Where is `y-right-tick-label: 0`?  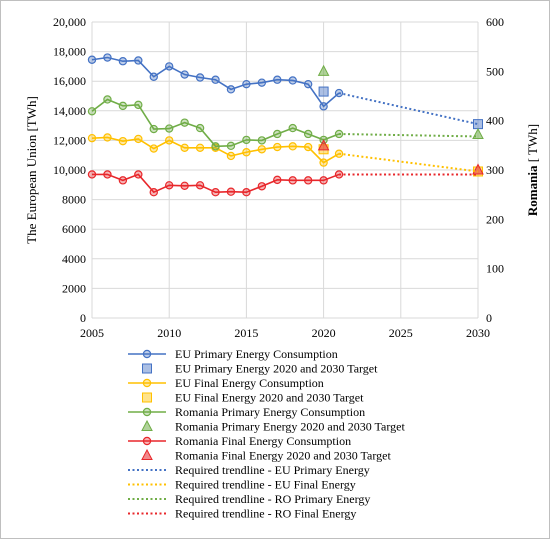 y-right-tick-label: 0 is located at coordinates (489, 318).